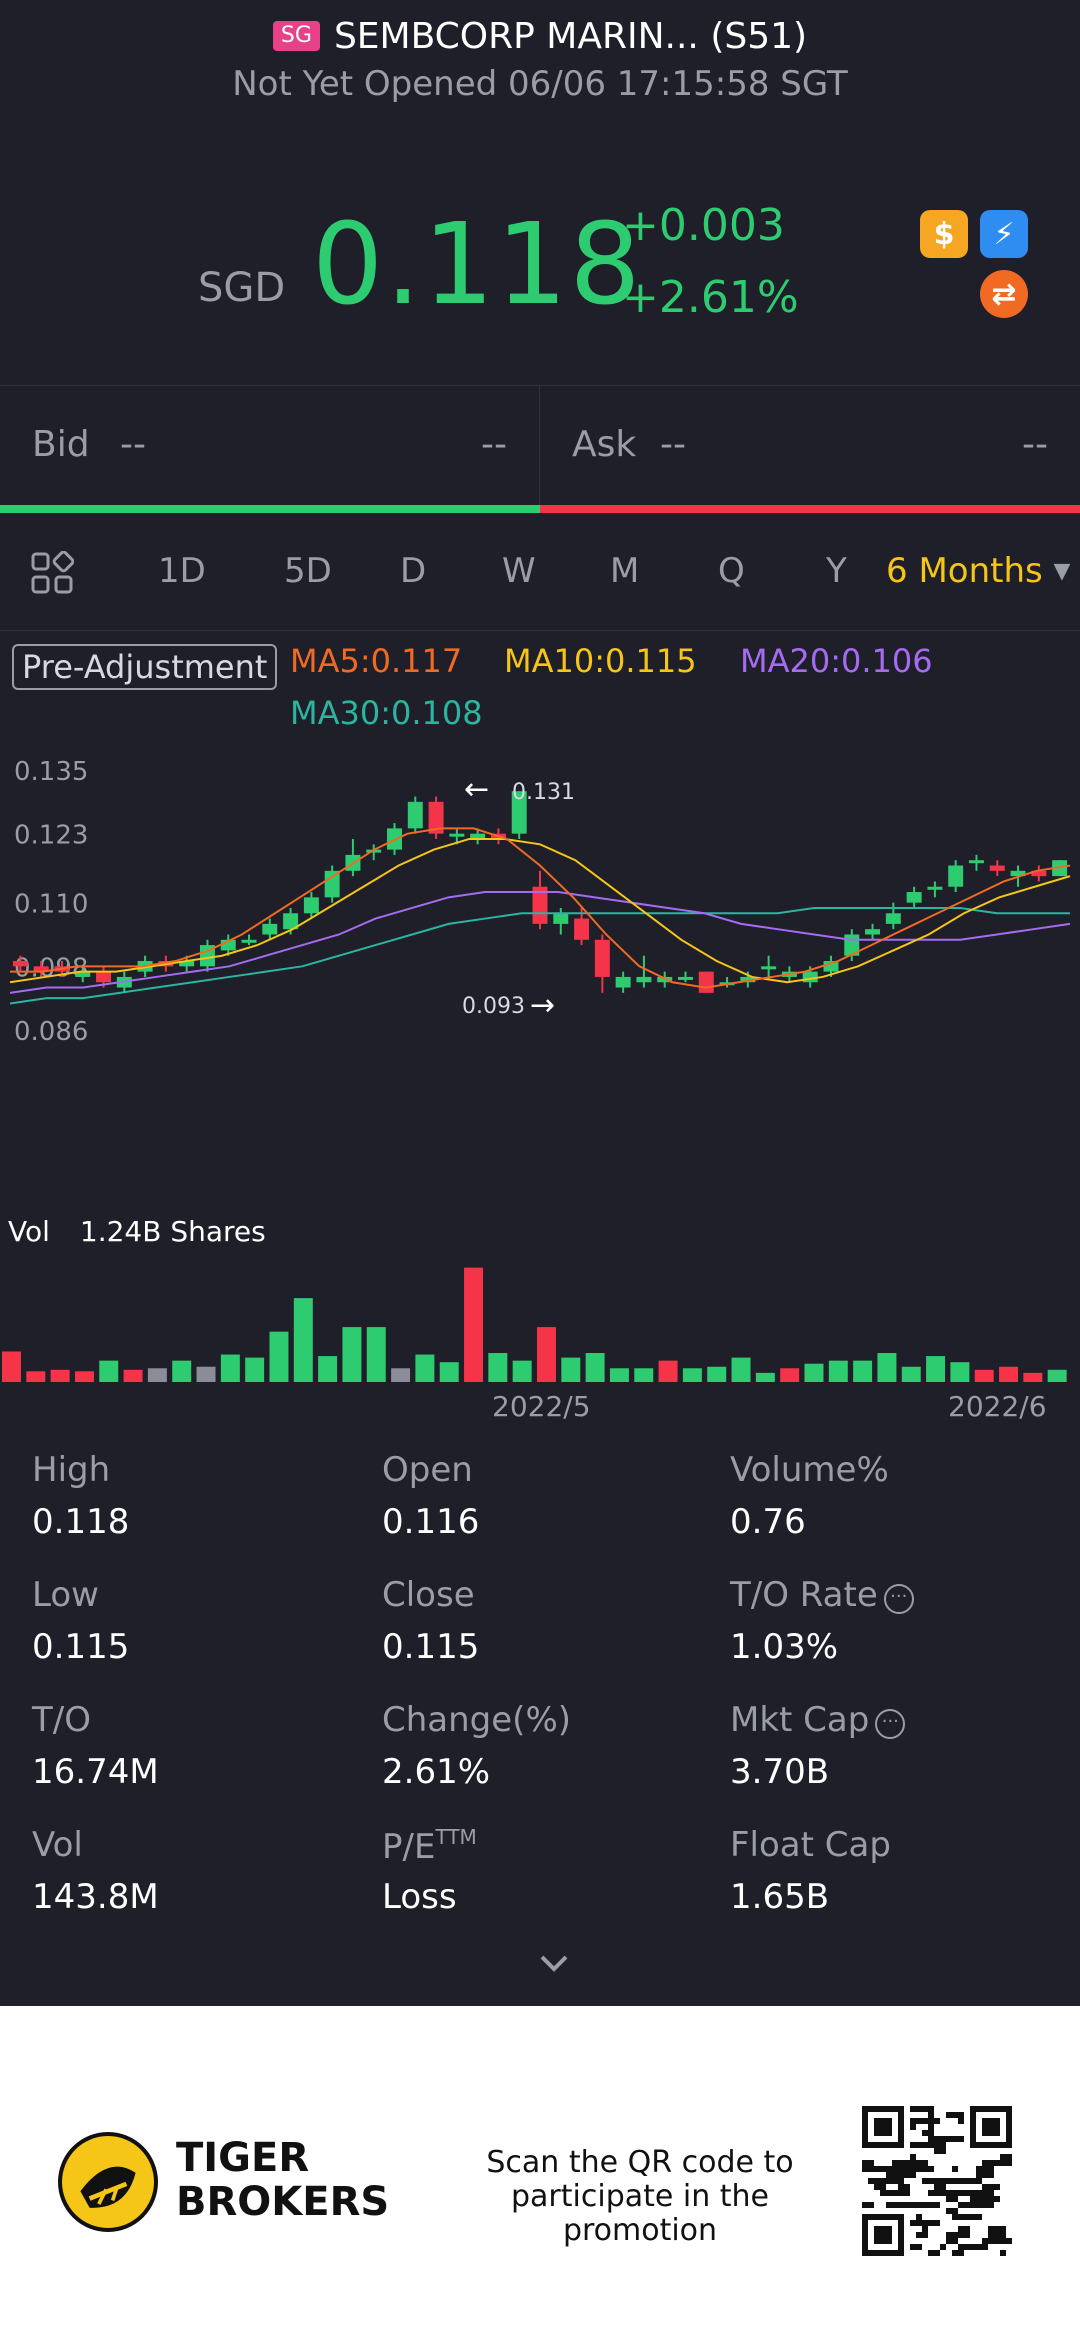  What do you see at coordinates (242, 288) in the screenshot?
I see `currency-label: SGD` at bounding box center [242, 288].